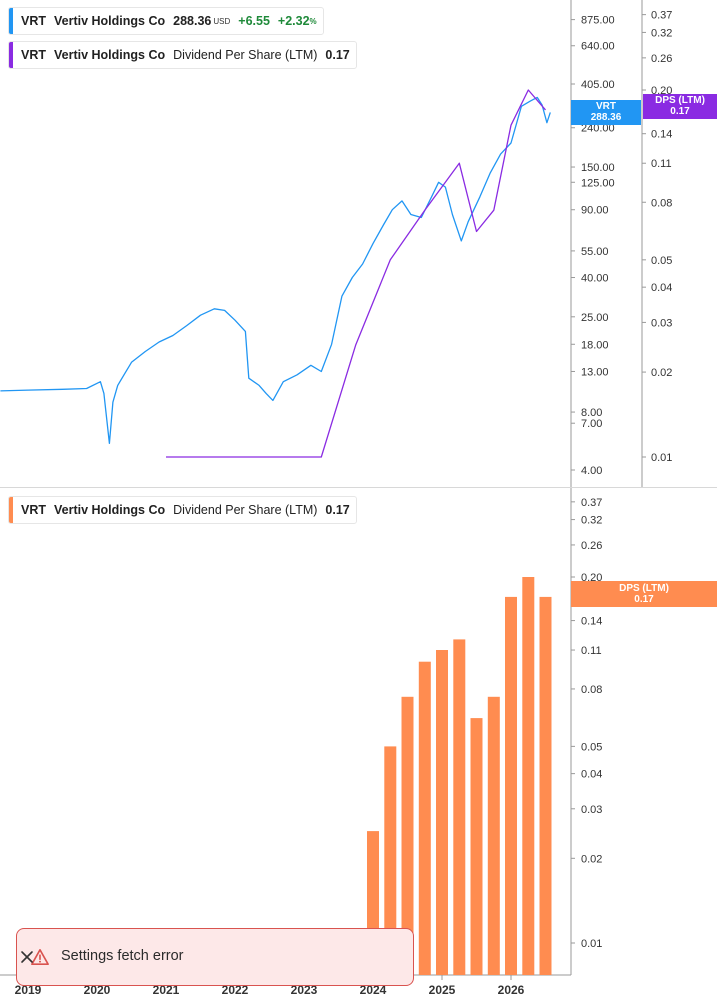 Image resolution: width=717 pixels, height=1005 pixels. What do you see at coordinates (598, 168) in the screenshot?
I see `price-tick-label: 150.00` at bounding box center [598, 168].